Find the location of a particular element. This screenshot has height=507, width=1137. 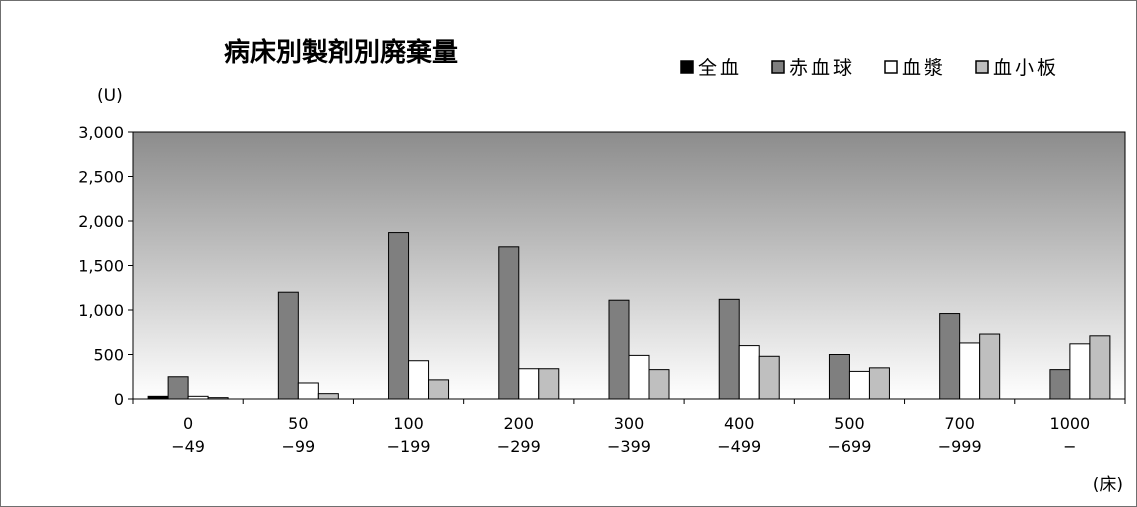

legend-label: 赤血球 is located at coordinates (822, 68).